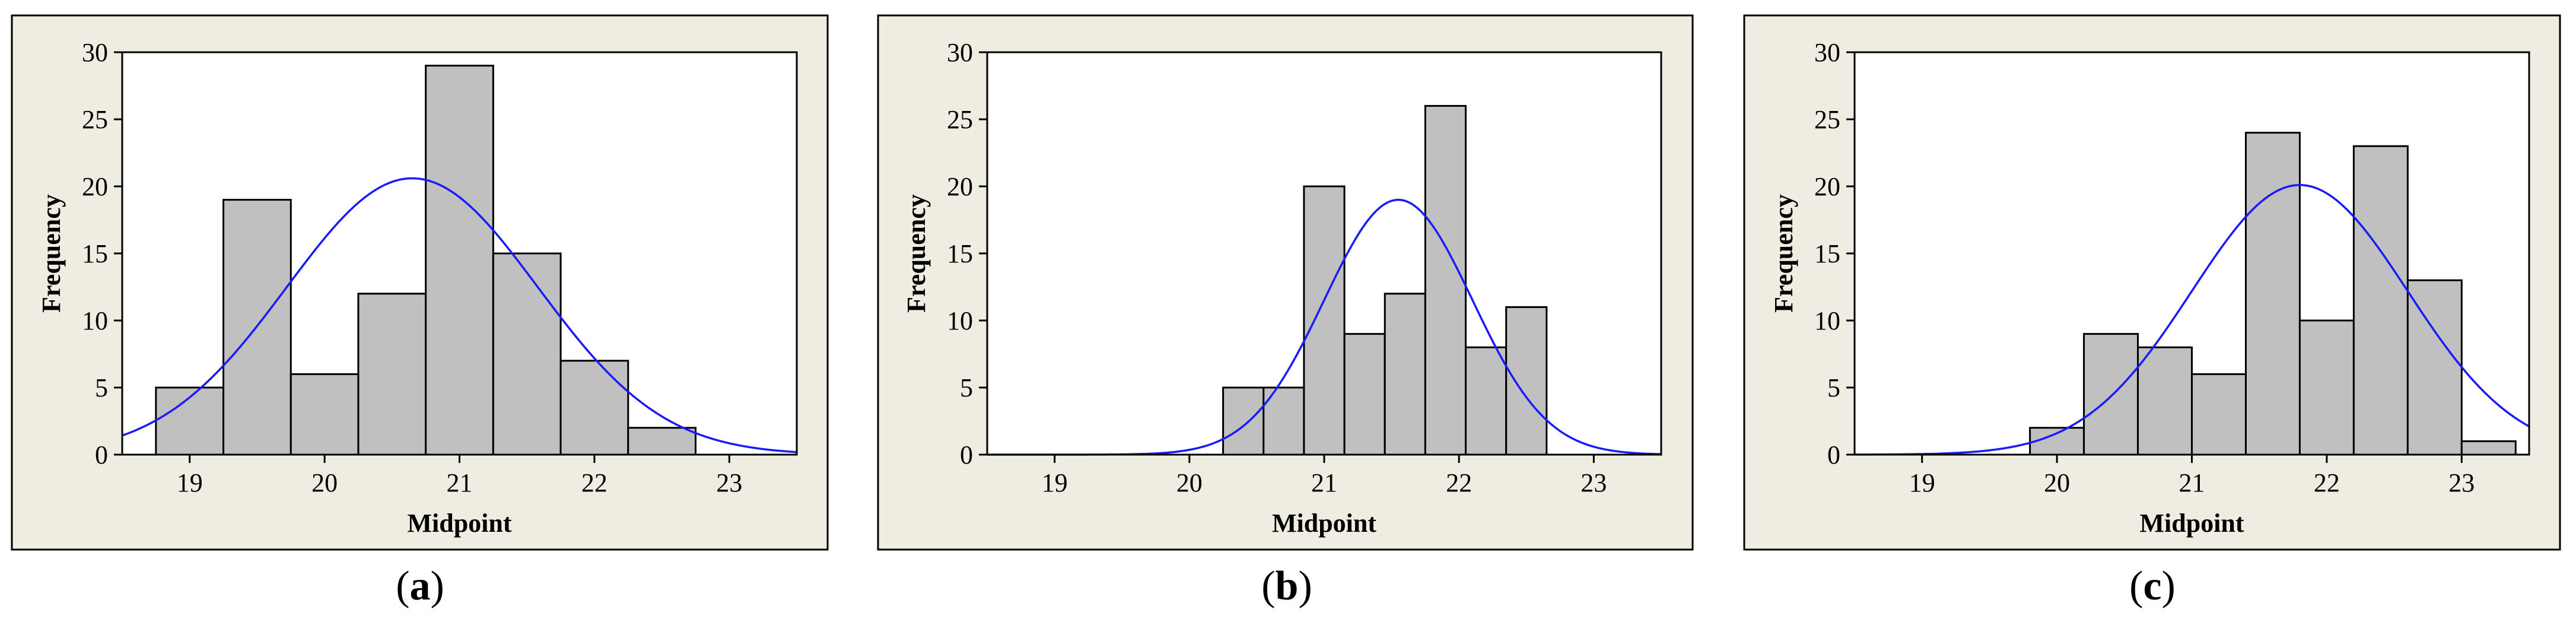  I want to click on caption-letter: a, so click(420, 586).